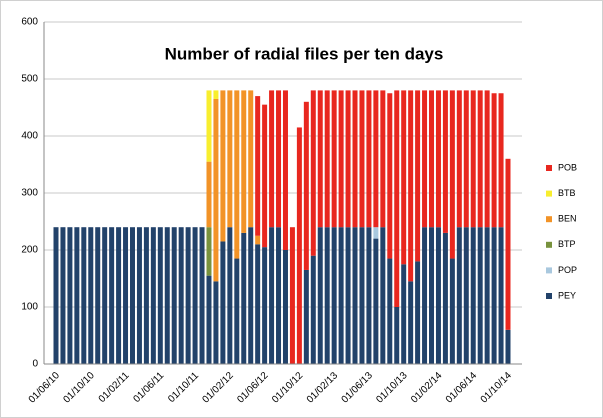 This screenshot has width=603, height=418. Describe the element at coordinates (567, 219) in the screenshot. I see `legend-label: BEN` at that location.